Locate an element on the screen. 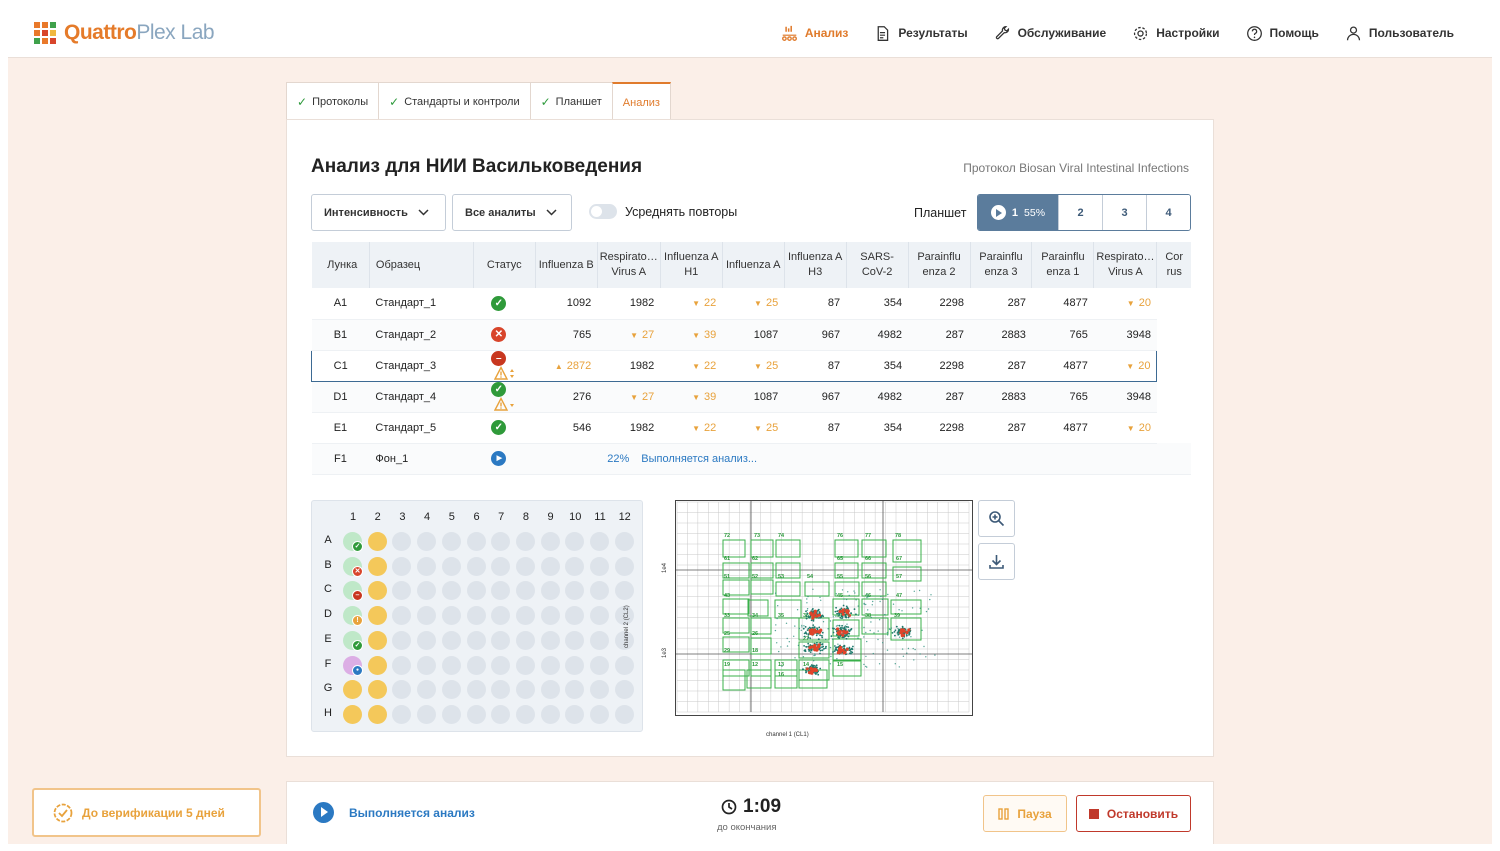  zoom-button is located at coordinates (996, 518).